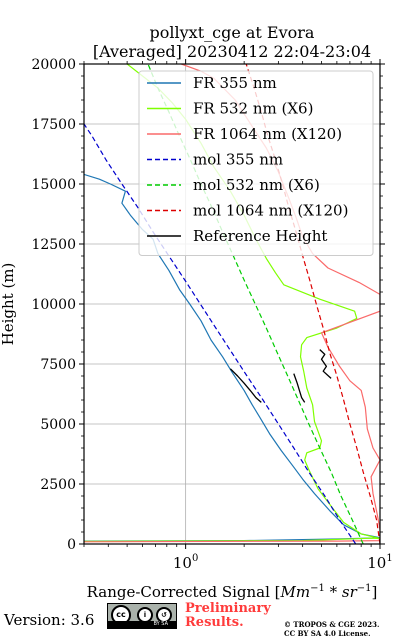 The width and height of the screenshot is (400, 640). What do you see at coordinates (121, 615) in the screenshot?
I see `cc-icon: cc` at bounding box center [121, 615].